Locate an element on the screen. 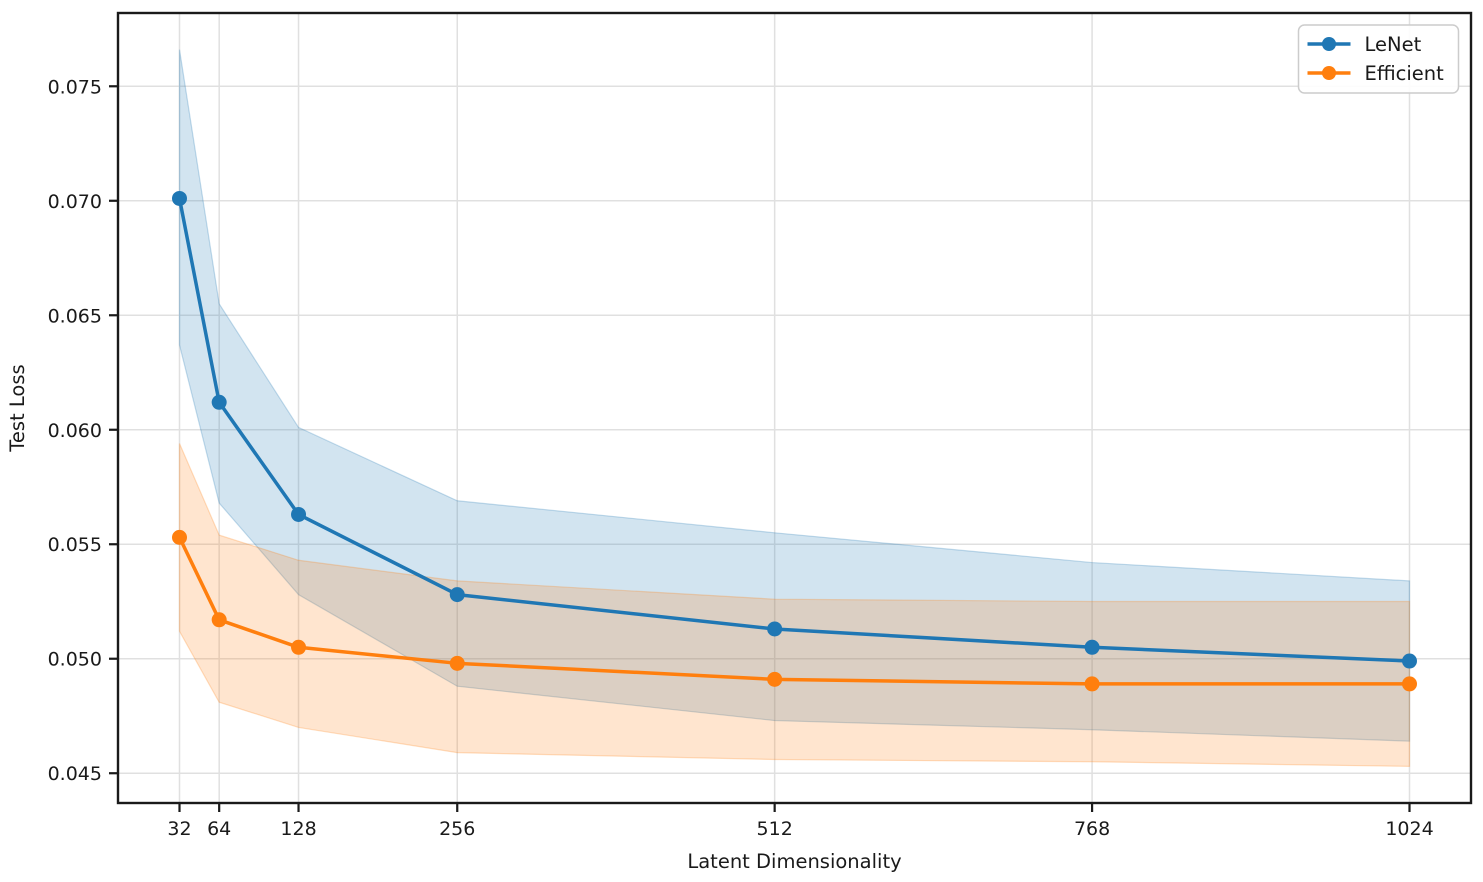 This screenshot has height=882, width=1483. x-tick-label: 1024 is located at coordinates (1409, 829).